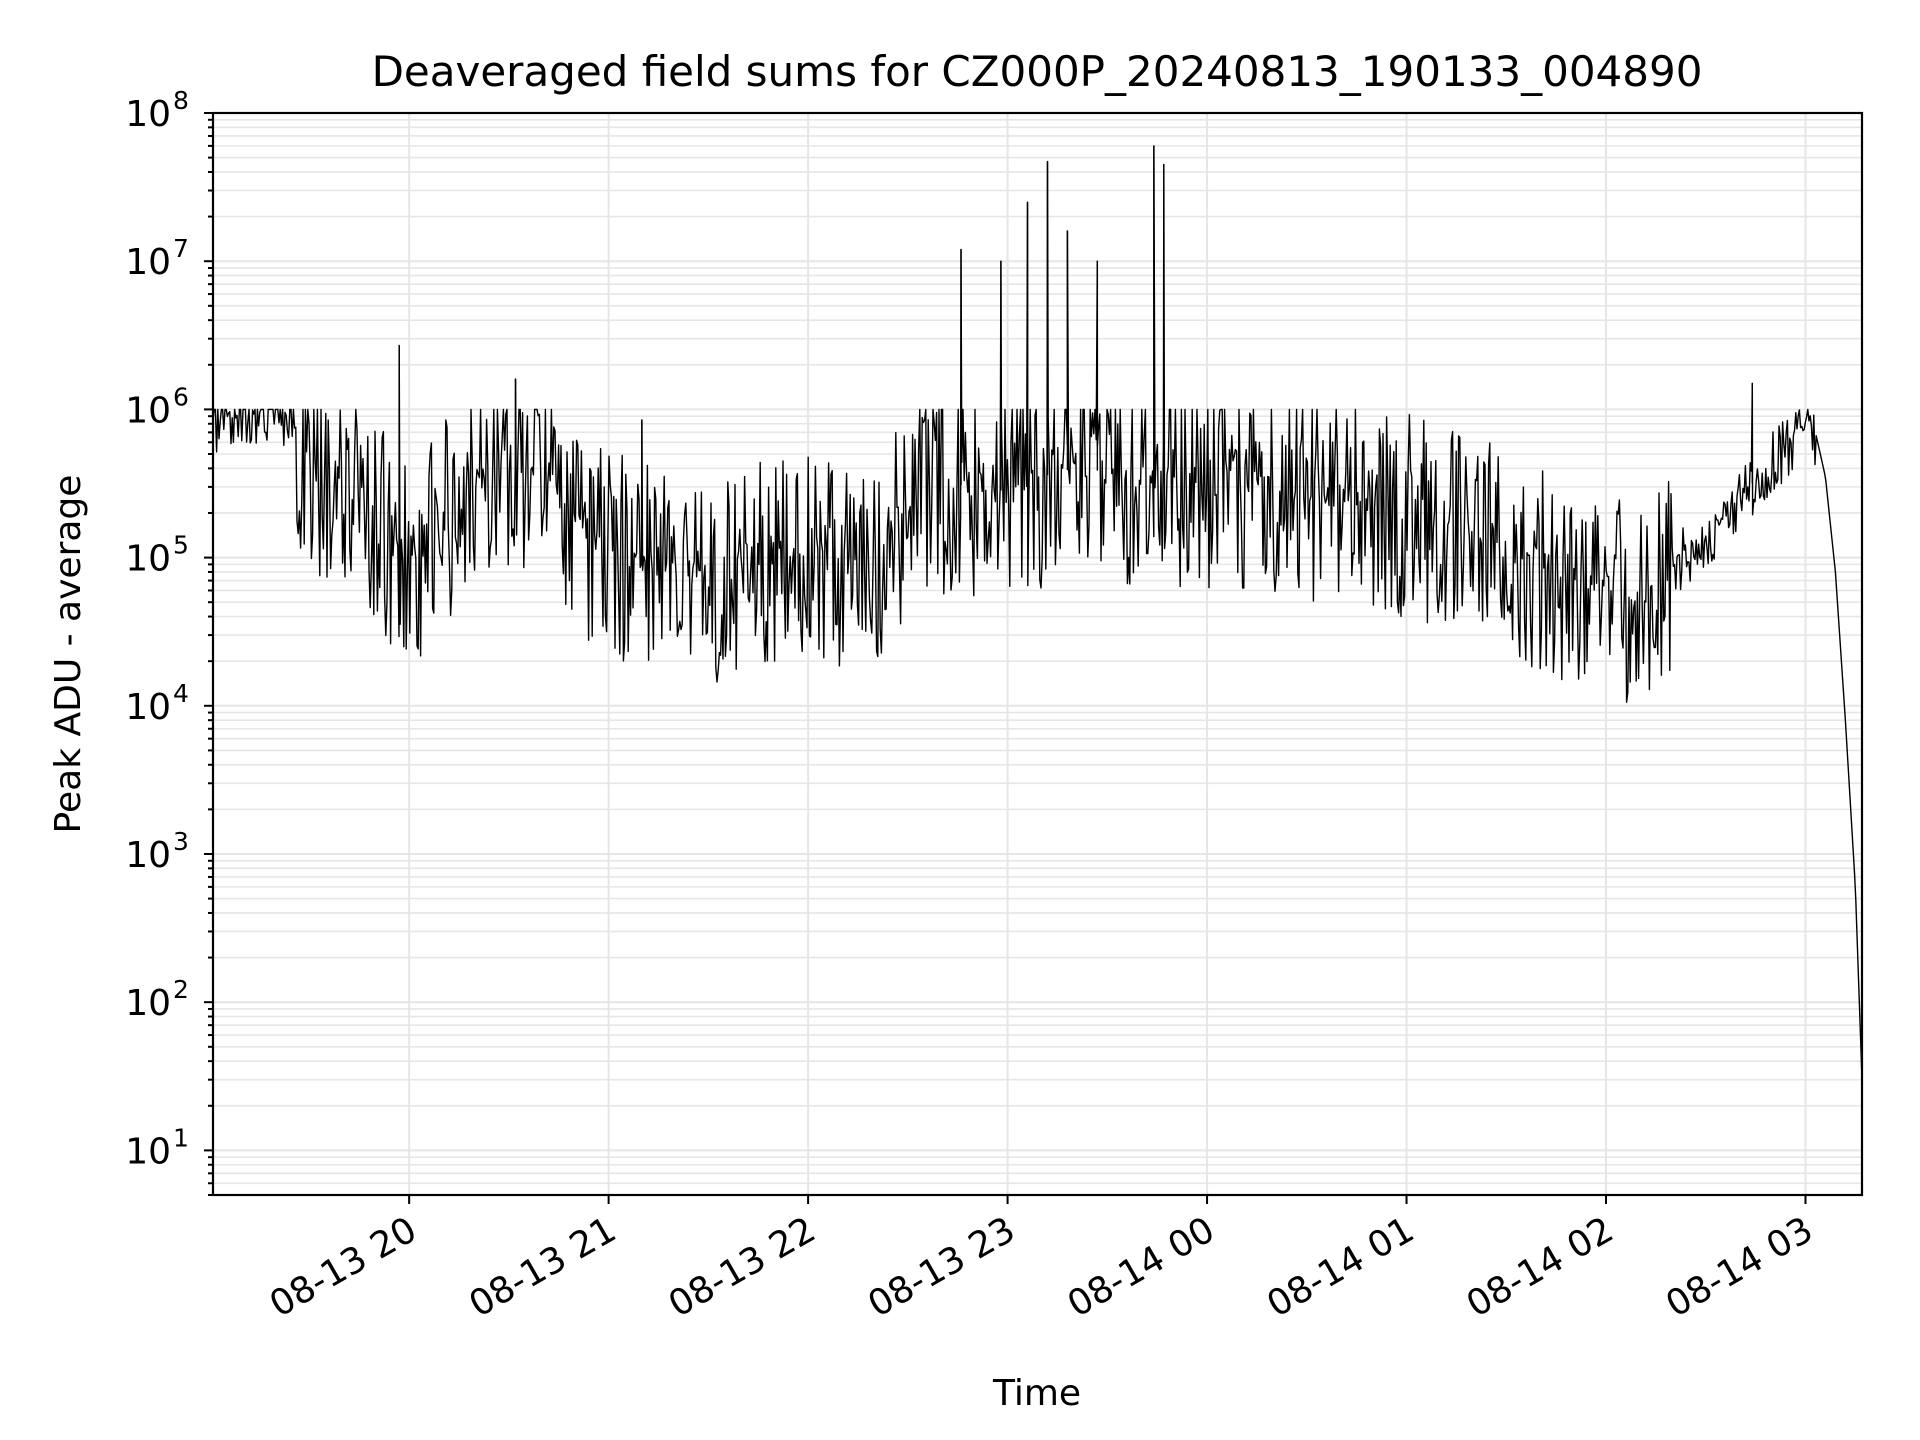  I want to click on x-tick-label: 08-13 23, so click(941, 1267).